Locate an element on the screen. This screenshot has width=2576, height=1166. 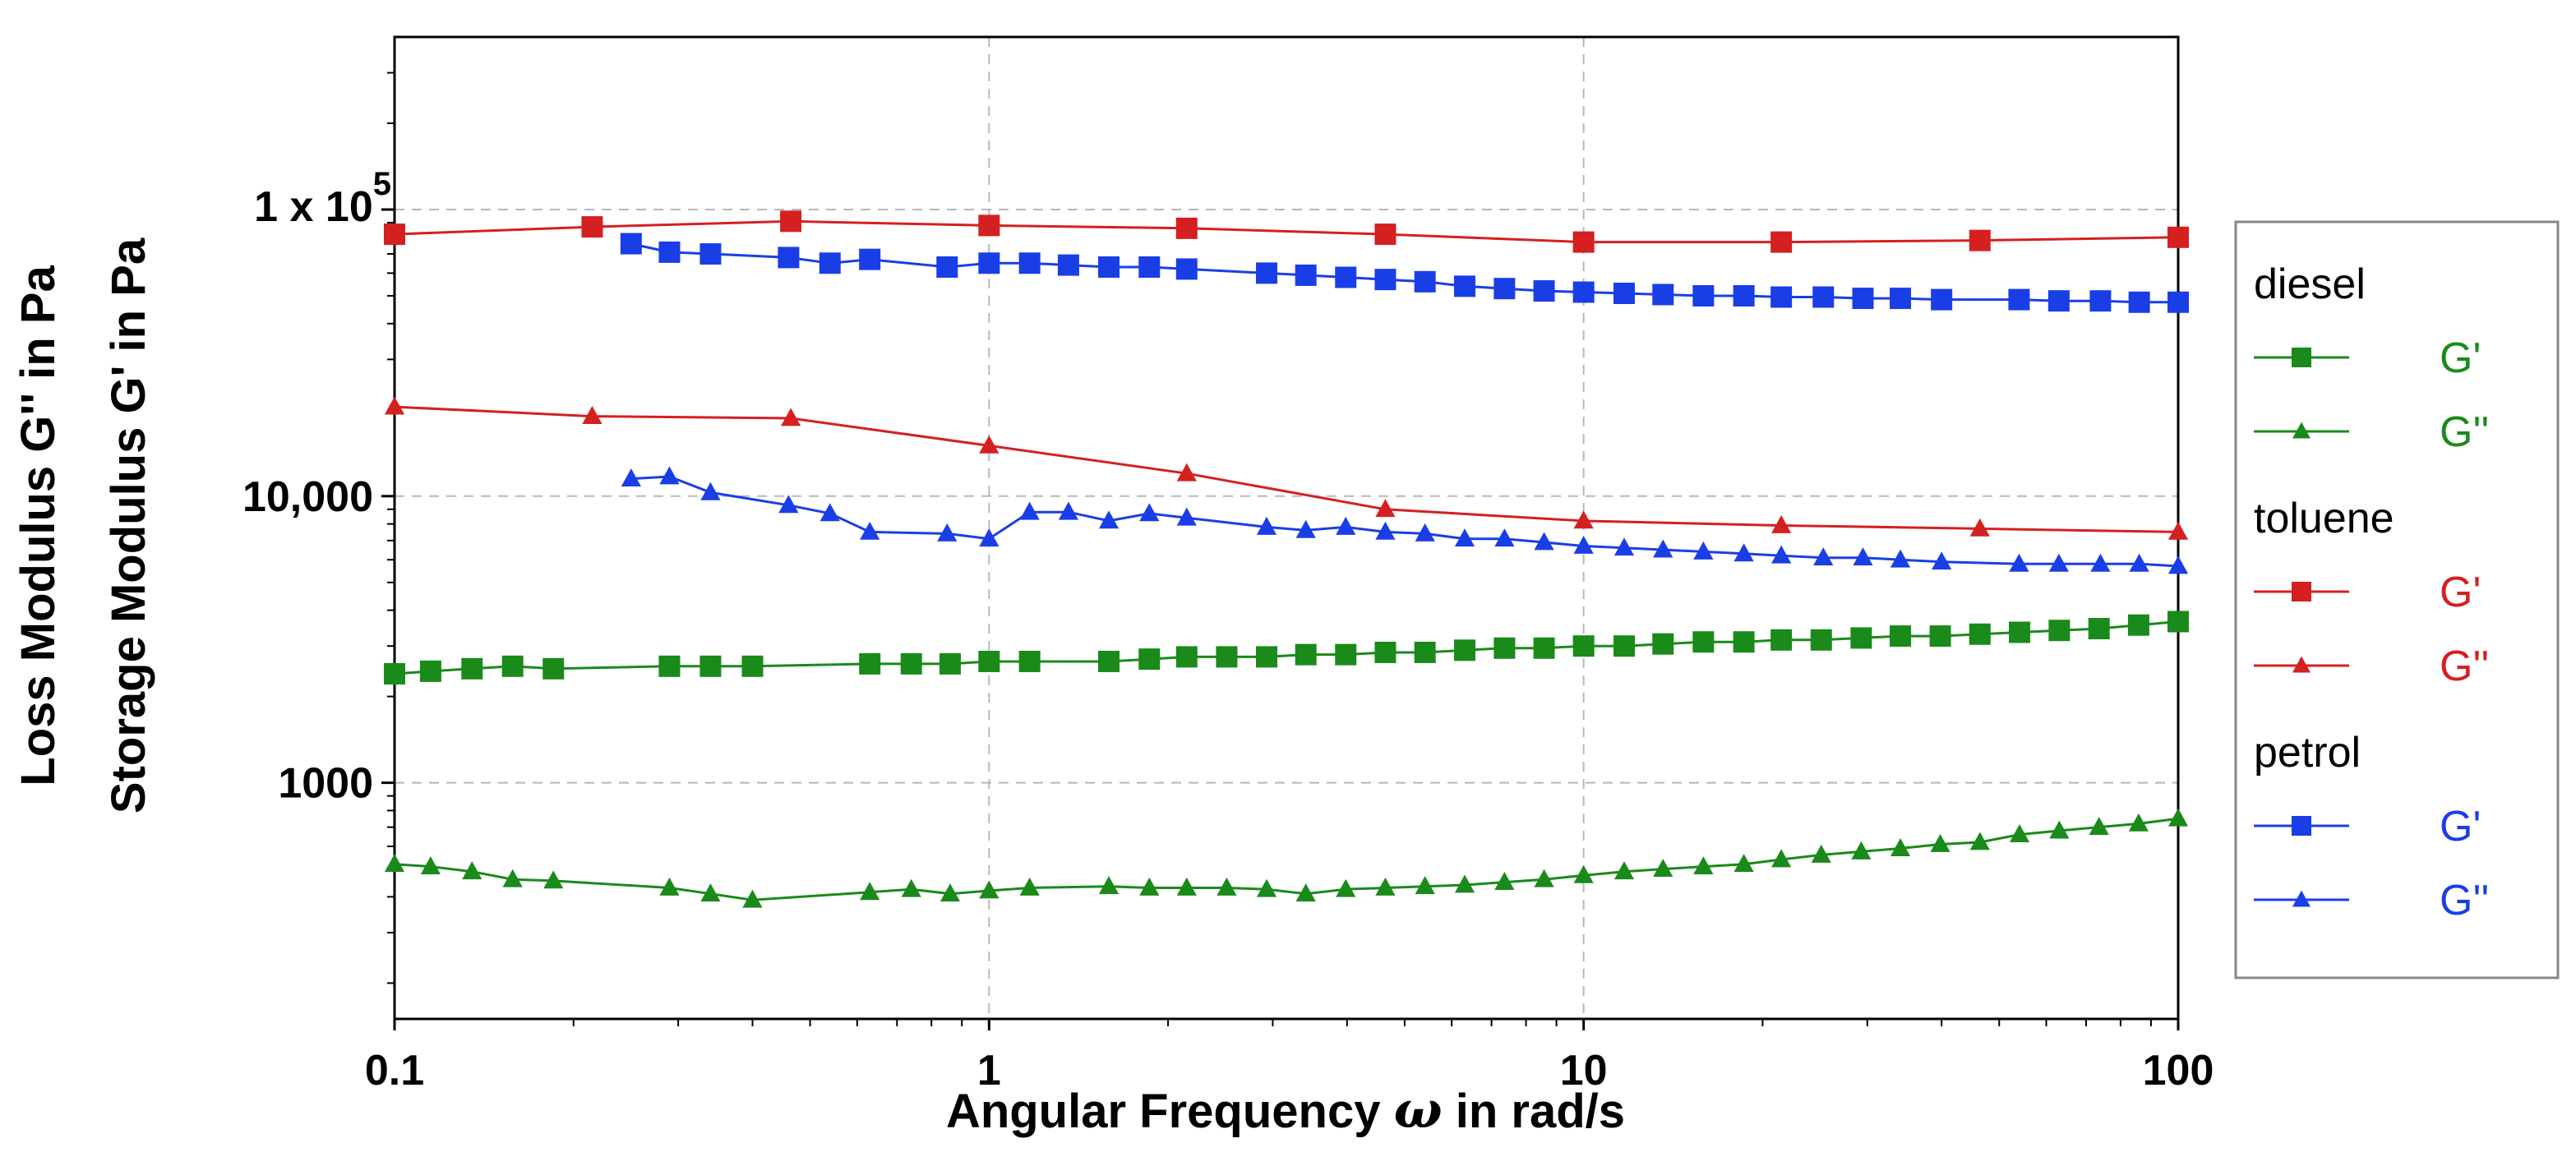
y-tick-label-exponent: 5 is located at coordinates (382, 184).